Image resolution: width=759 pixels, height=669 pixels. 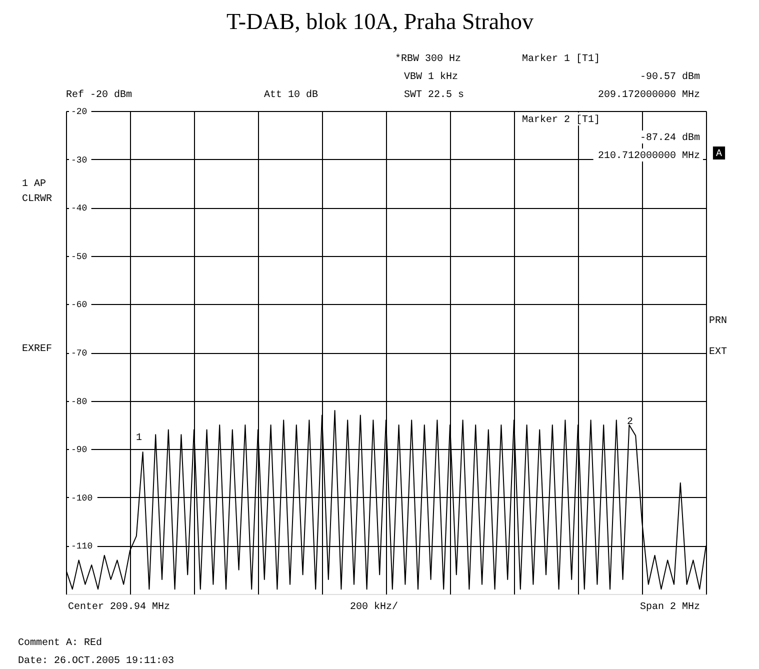 I want to click on text: 209.172000000 MHz, so click(x=649, y=95).